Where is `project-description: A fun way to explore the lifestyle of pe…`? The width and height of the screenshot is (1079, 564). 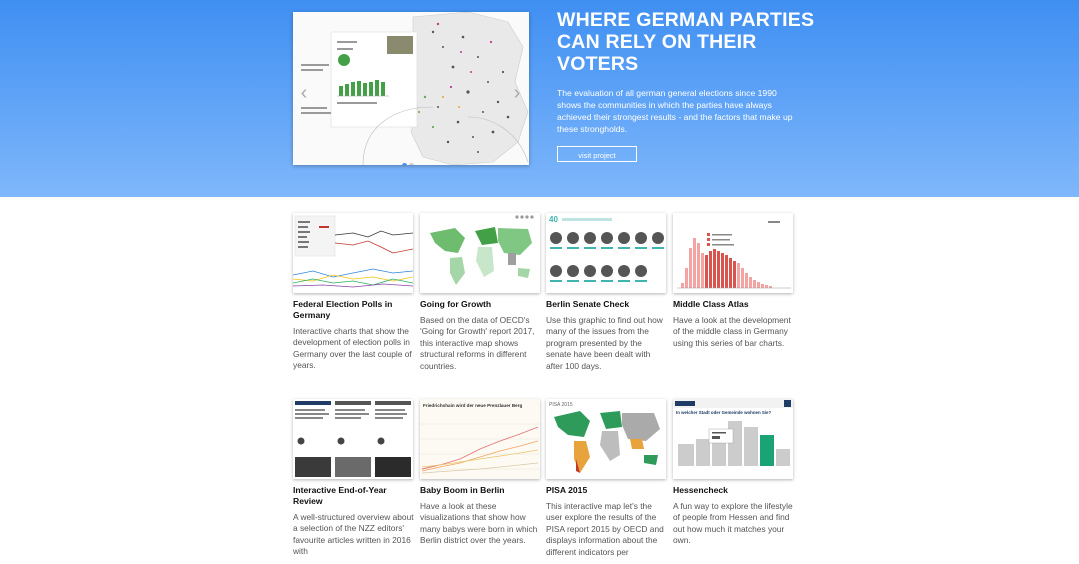 project-description: A fun way to explore the lifestyle of pe… is located at coordinates (733, 523).